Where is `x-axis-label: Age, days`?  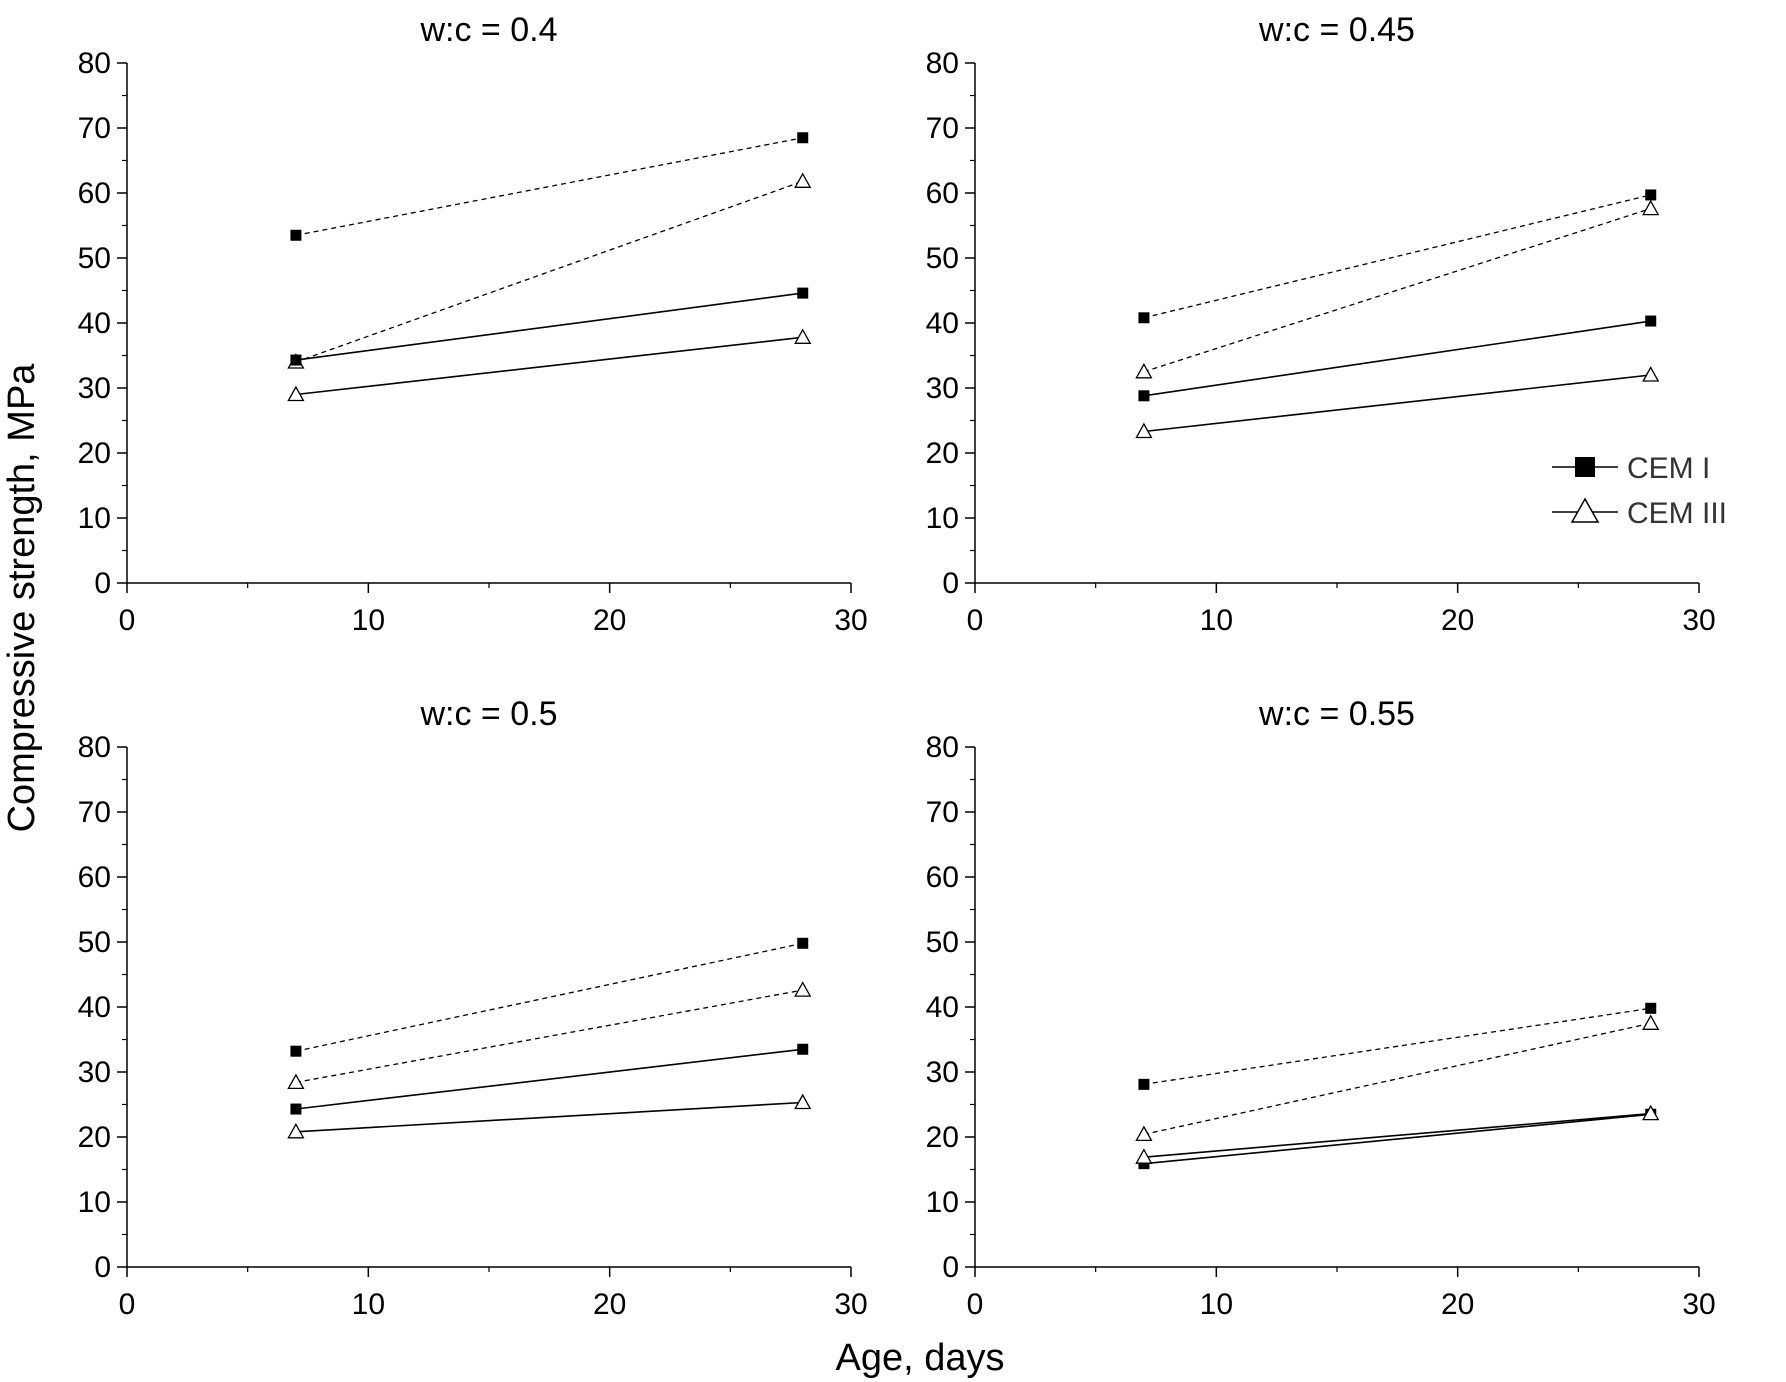 x-axis-label: Age, days is located at coordinates (920, 1358).